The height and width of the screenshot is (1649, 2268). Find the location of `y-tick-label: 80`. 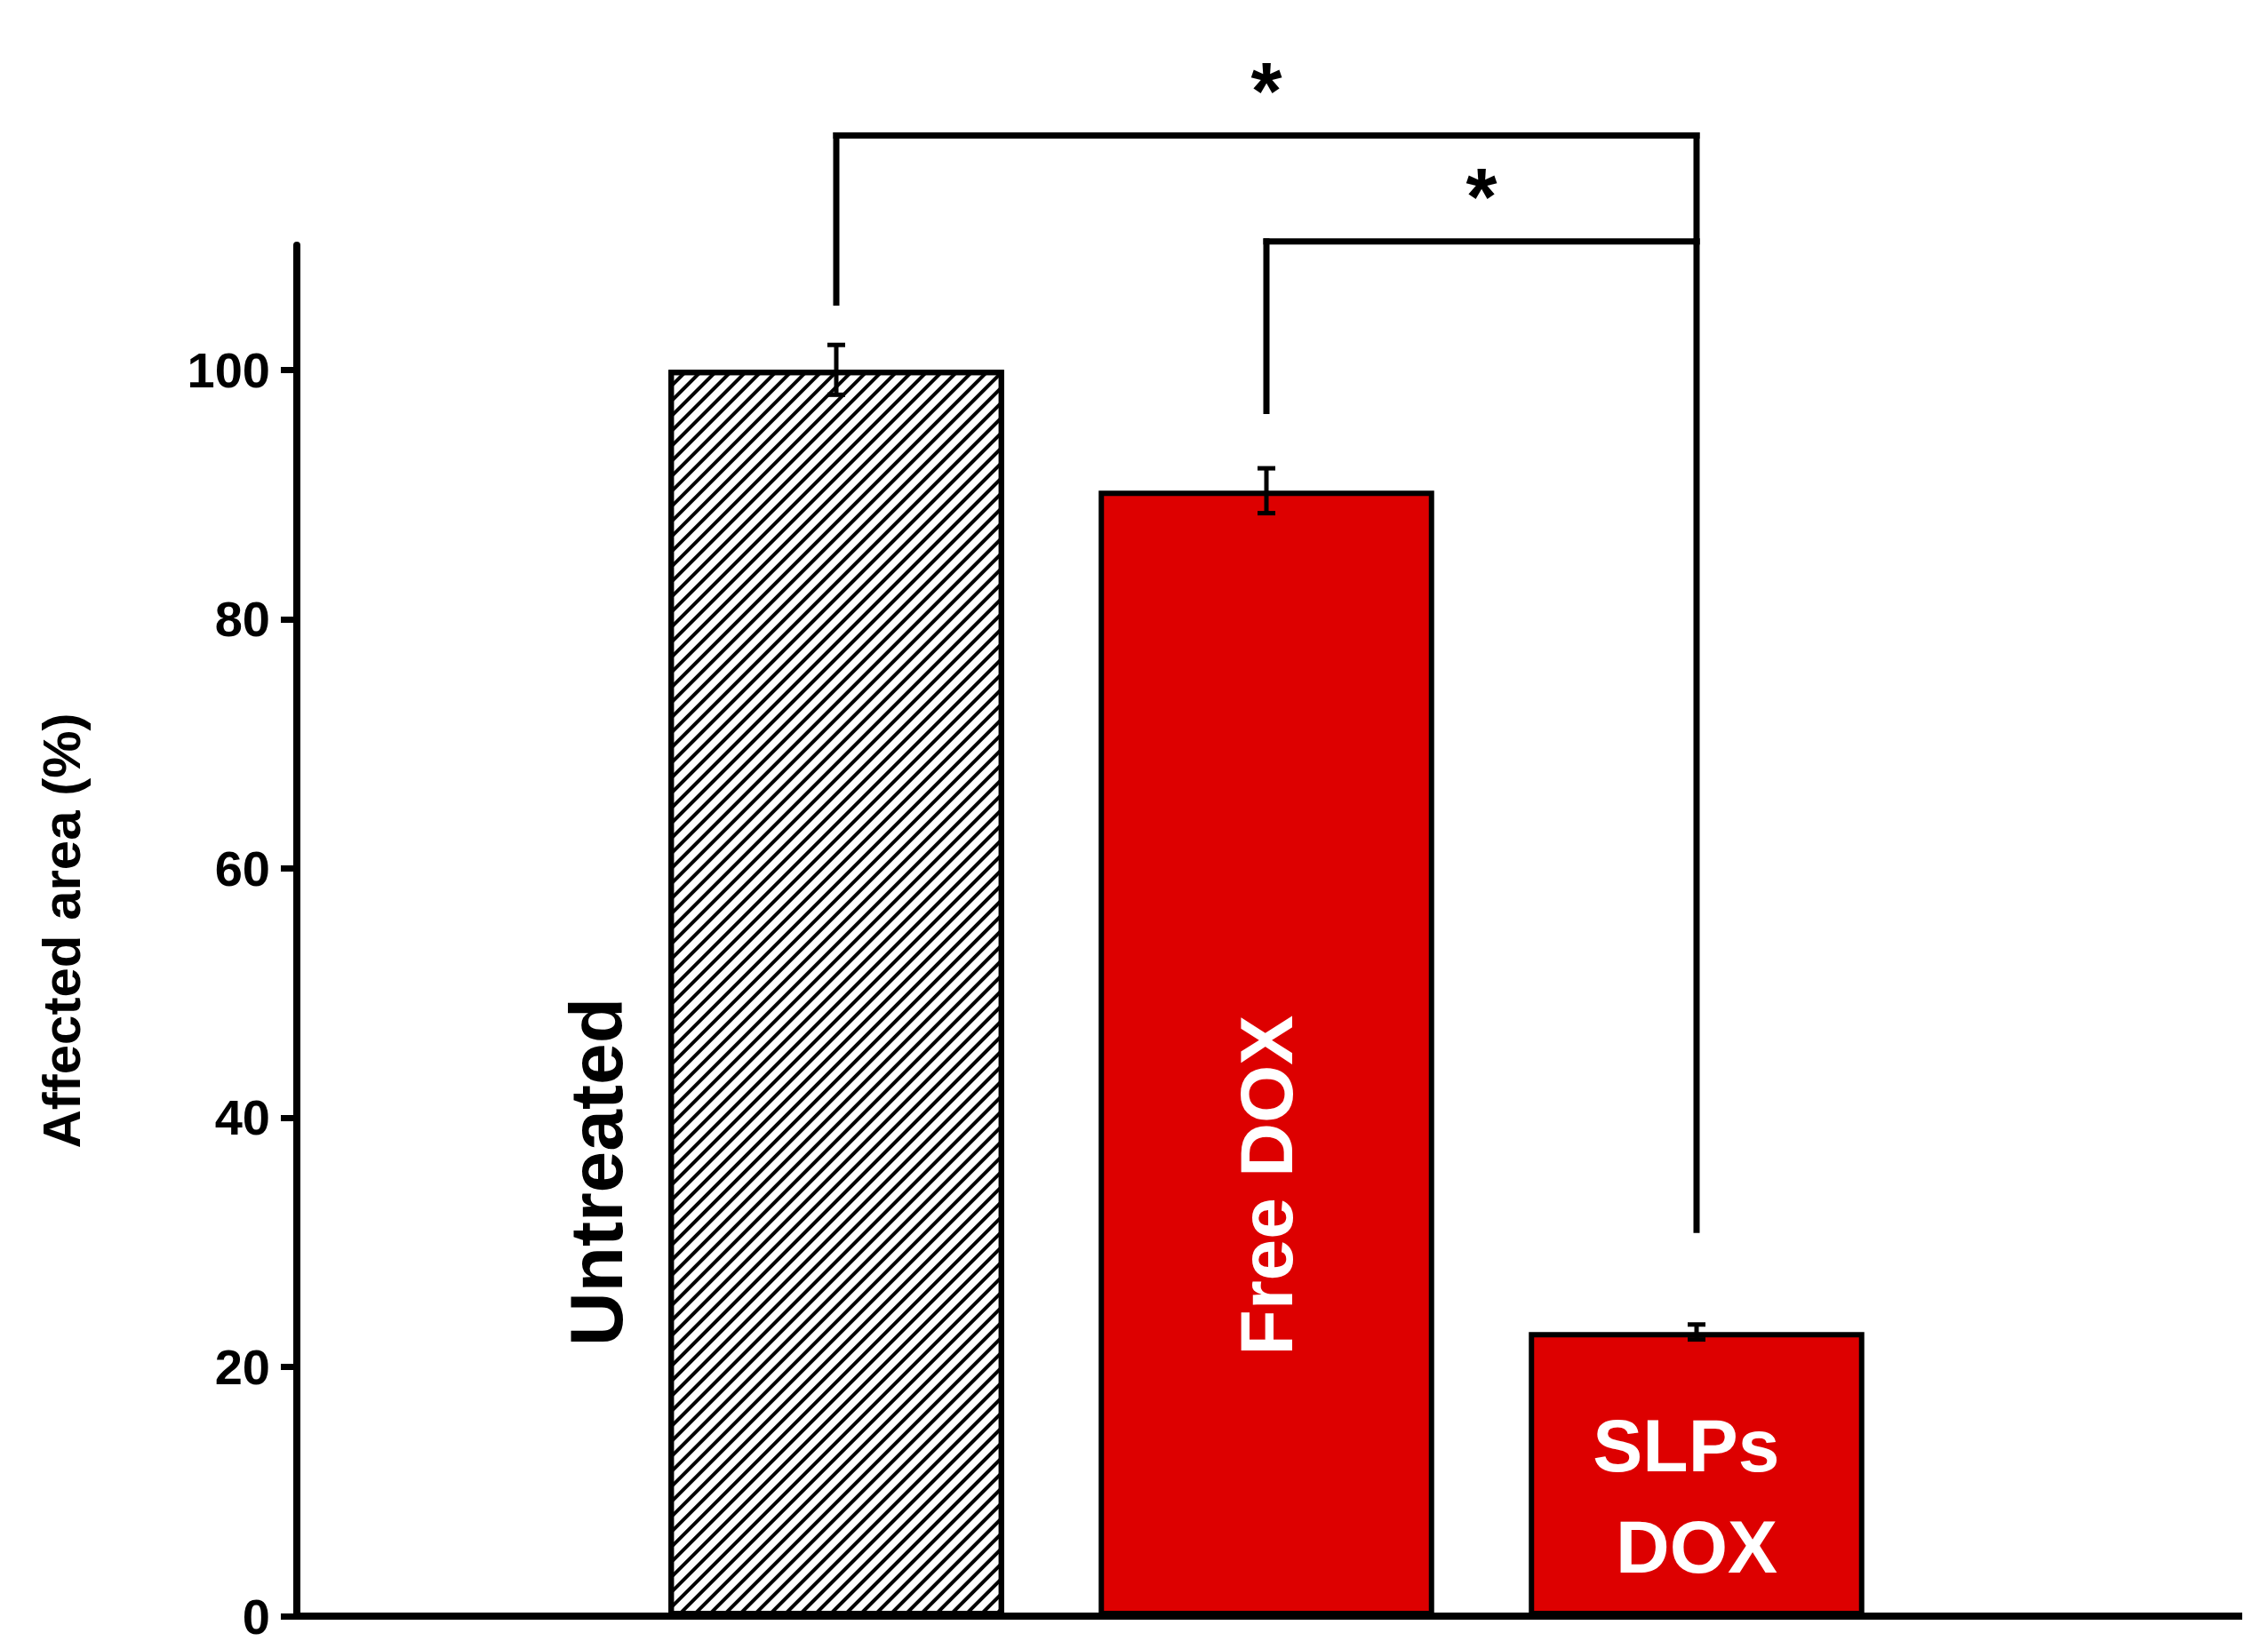

y-tick-label: 80 is located at coordinates (242, 619).